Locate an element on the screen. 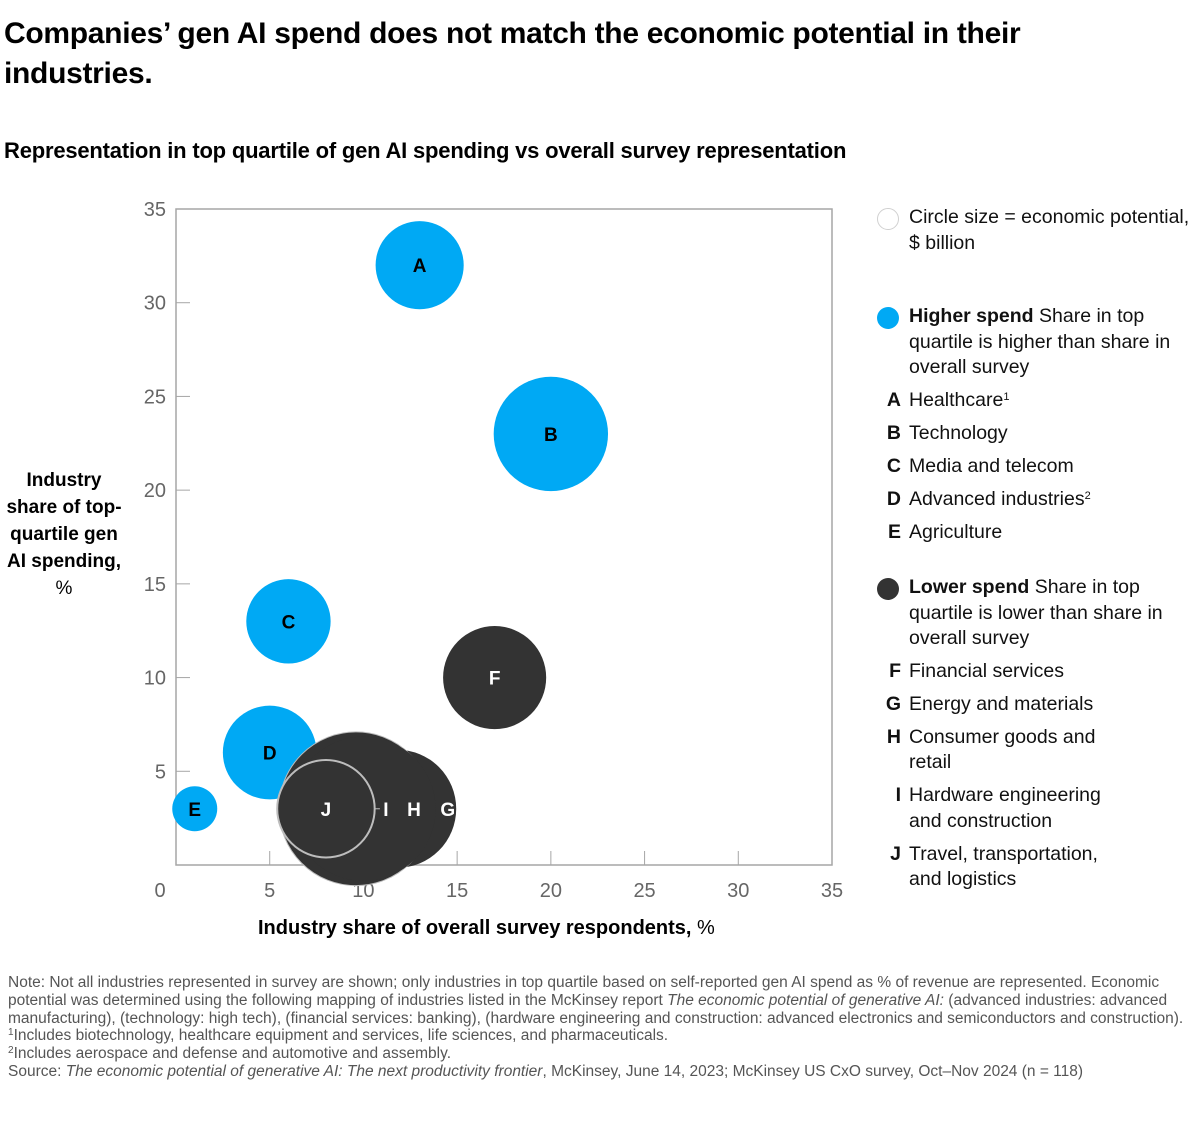 This screenshot has width=1200, height=1130. bubble-a is located at coordinates (419, 265).